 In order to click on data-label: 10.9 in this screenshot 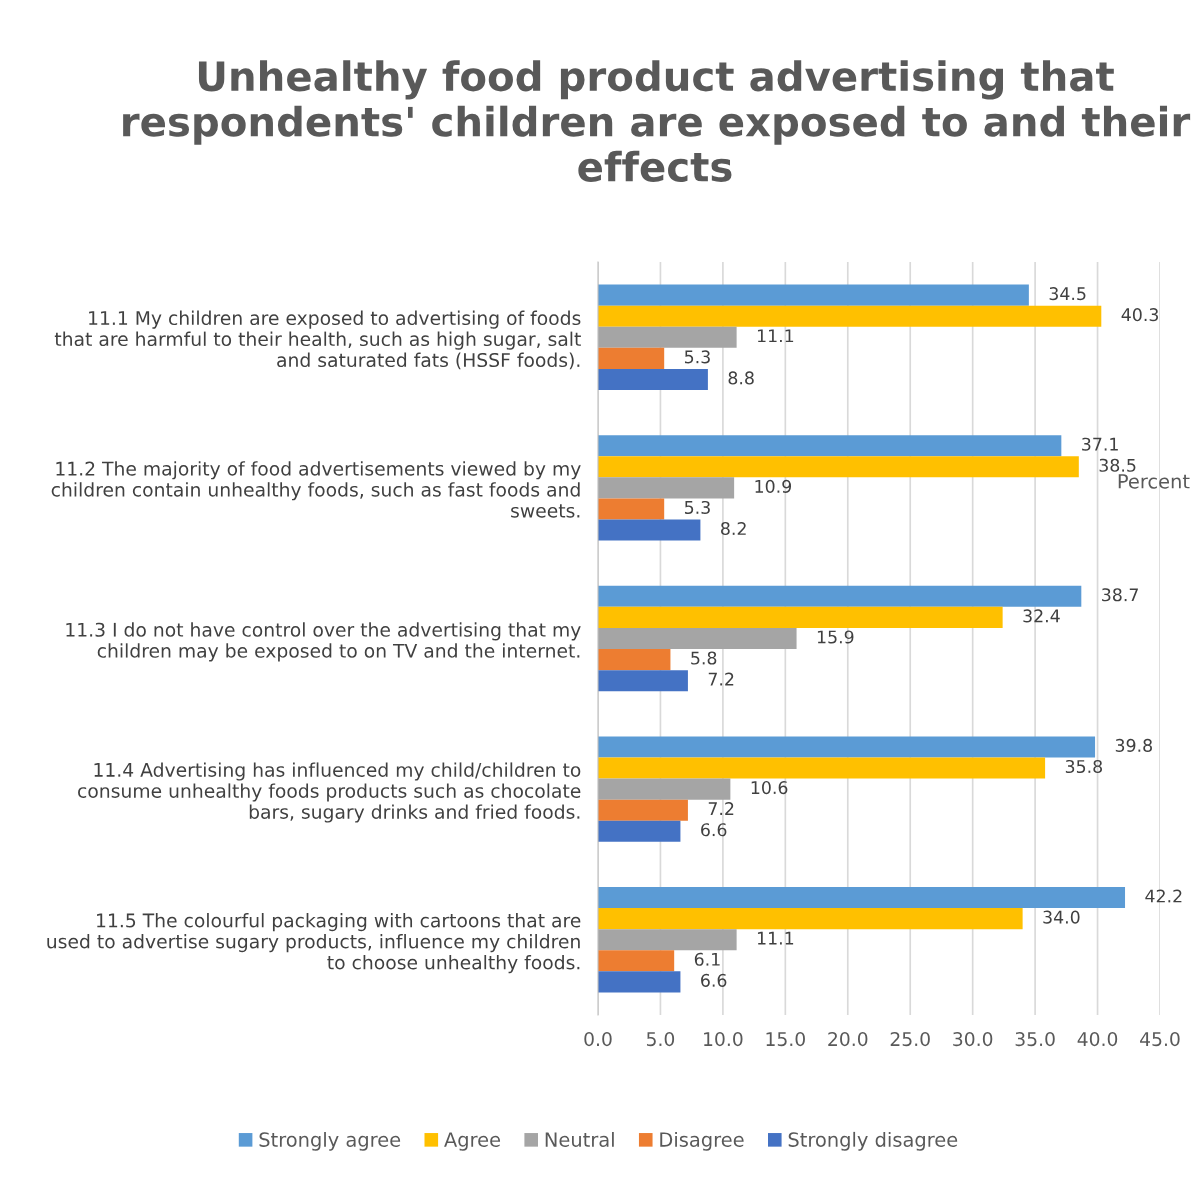, I will do `click(773, 486)`.